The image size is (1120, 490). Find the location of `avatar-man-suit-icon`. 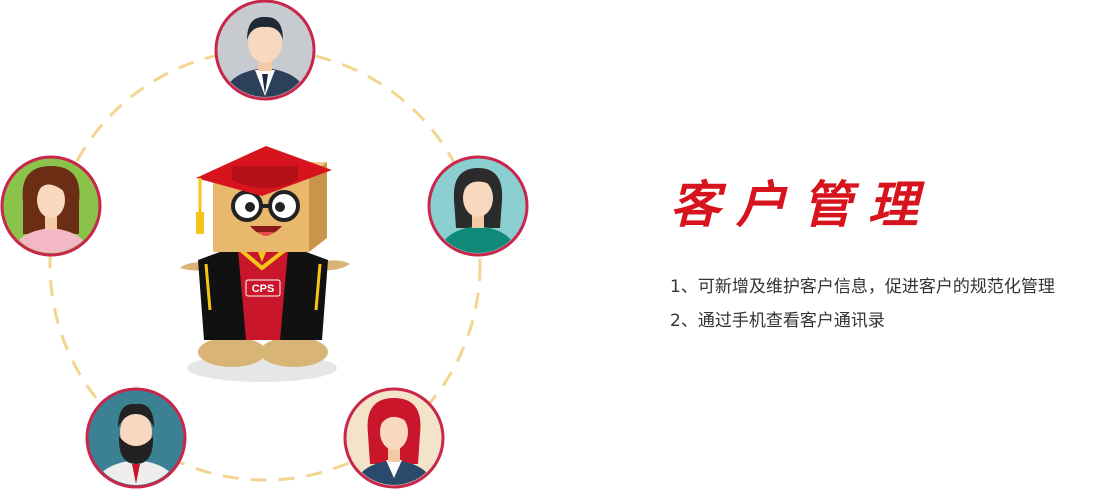

avatar-man-suit-icon is located at coordinates (265, 50).